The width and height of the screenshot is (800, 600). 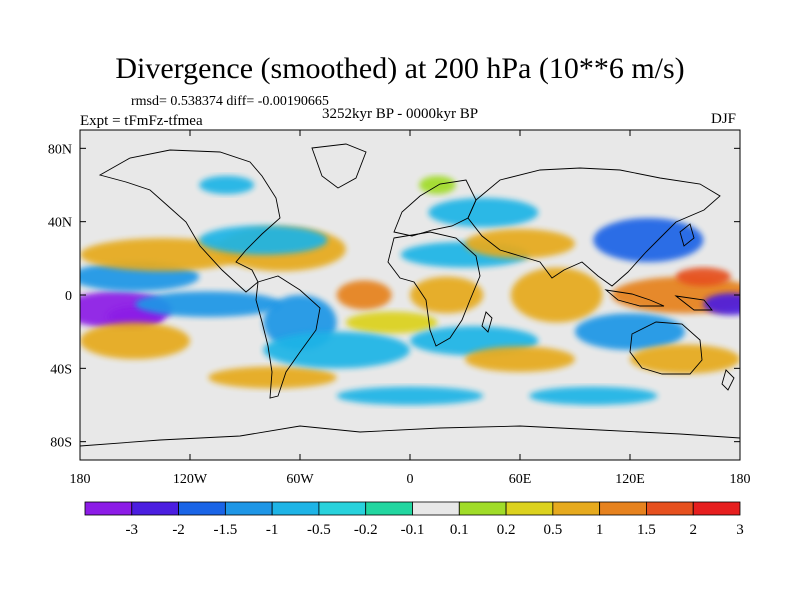 What do you see at coordinates (413, 530) in the screenshot?
I see `colorbar-label: -0.1` at bounding box center [413, 530].